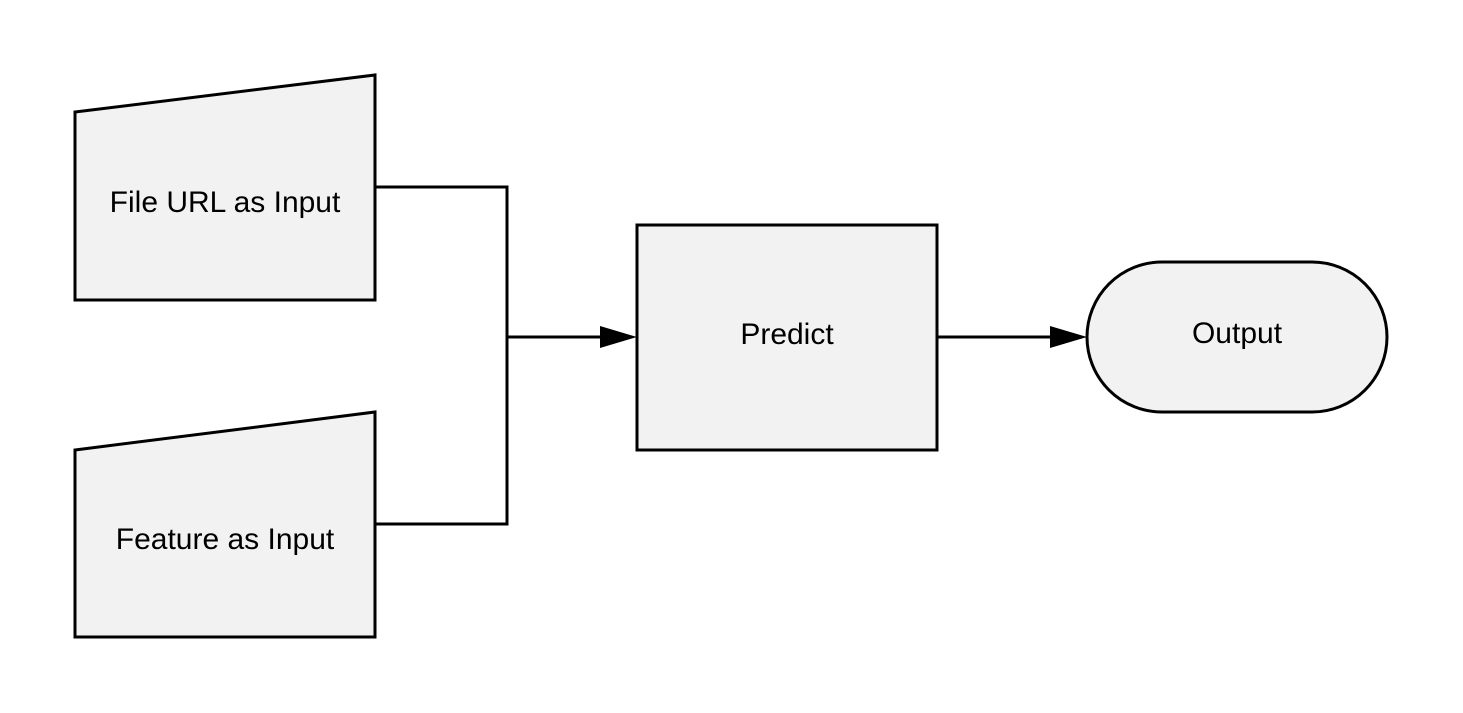 Image resolution: width=1463 pixels, height=713 pixels. I want to click on manual-input-shape-feature, so click(225, 524).